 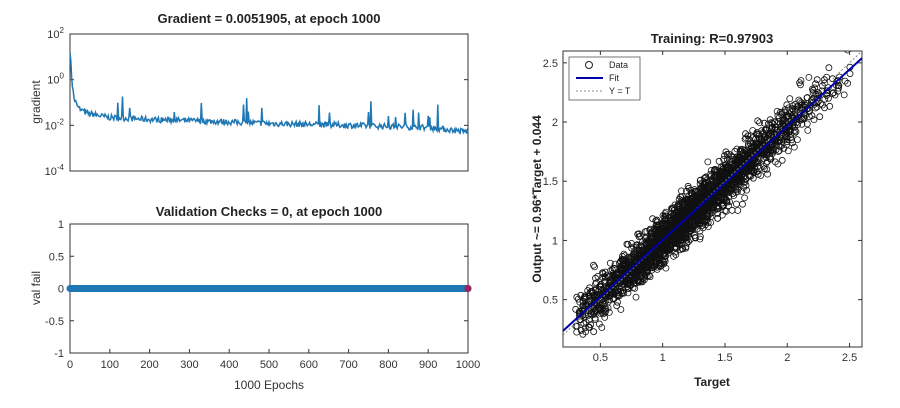 What do you see at coordinates (787, 358) in the screenshot?
I see `regression-x-tick-label: 2` at bounding box center [787, 358].